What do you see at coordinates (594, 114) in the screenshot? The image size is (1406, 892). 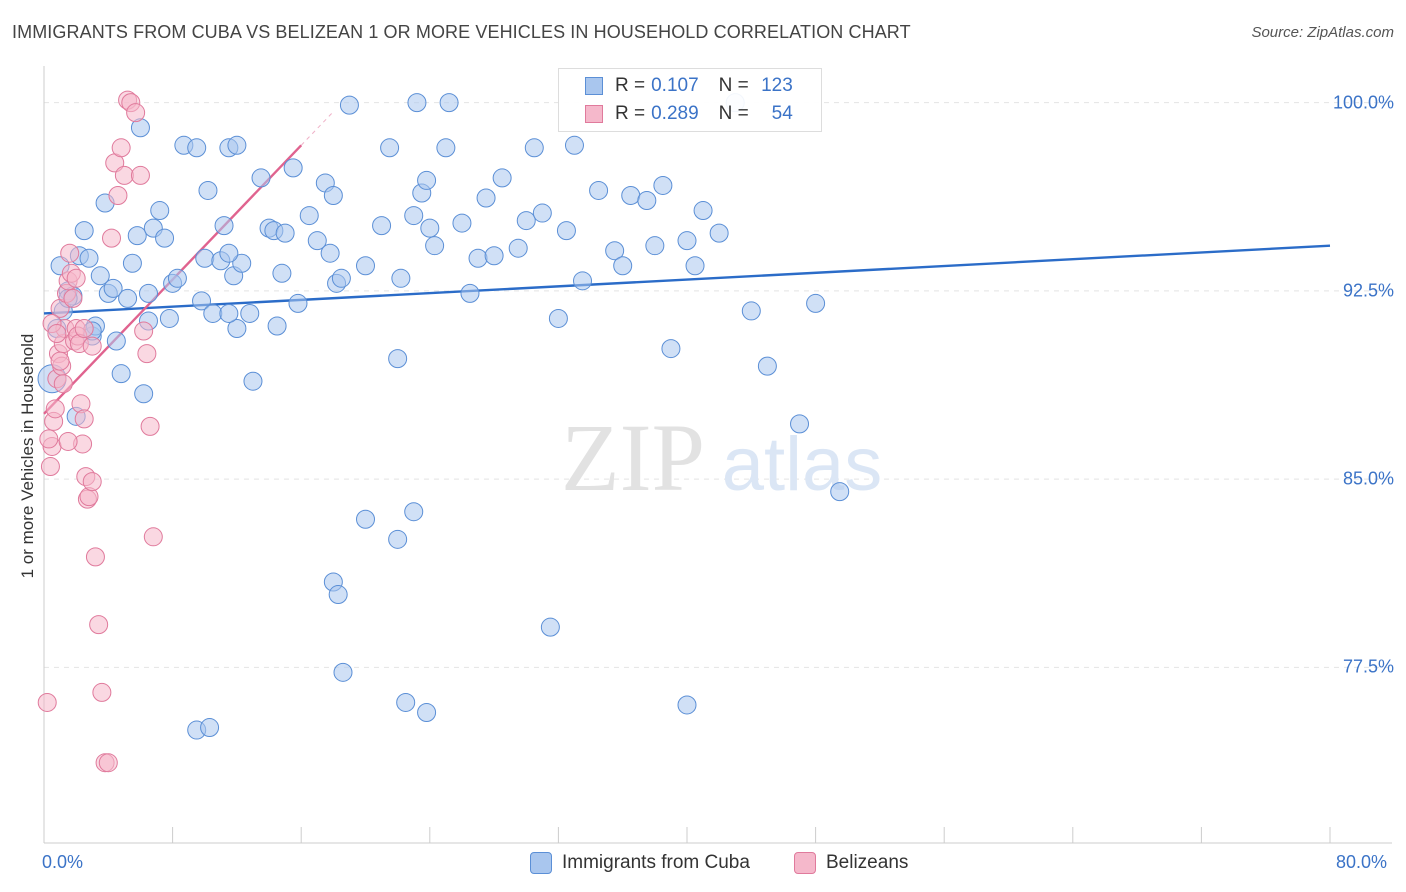 I see `legend-swatch-belizeans` at bounding box center [594, 114].